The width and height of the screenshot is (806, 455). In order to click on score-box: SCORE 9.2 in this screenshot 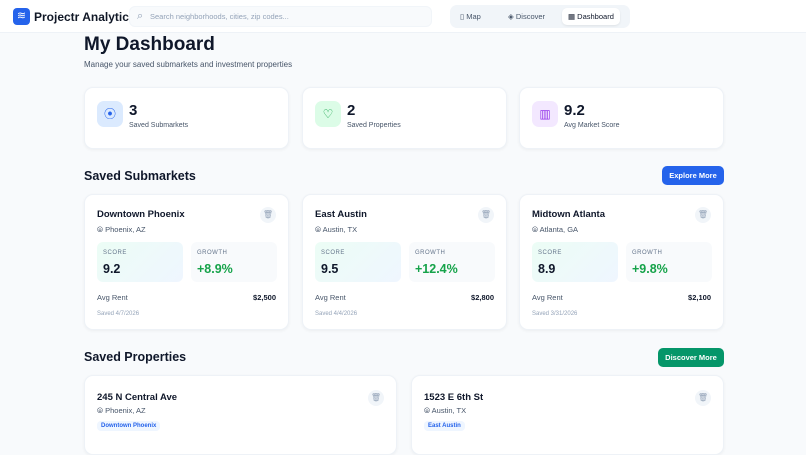, I will do `click(140, 262)`.